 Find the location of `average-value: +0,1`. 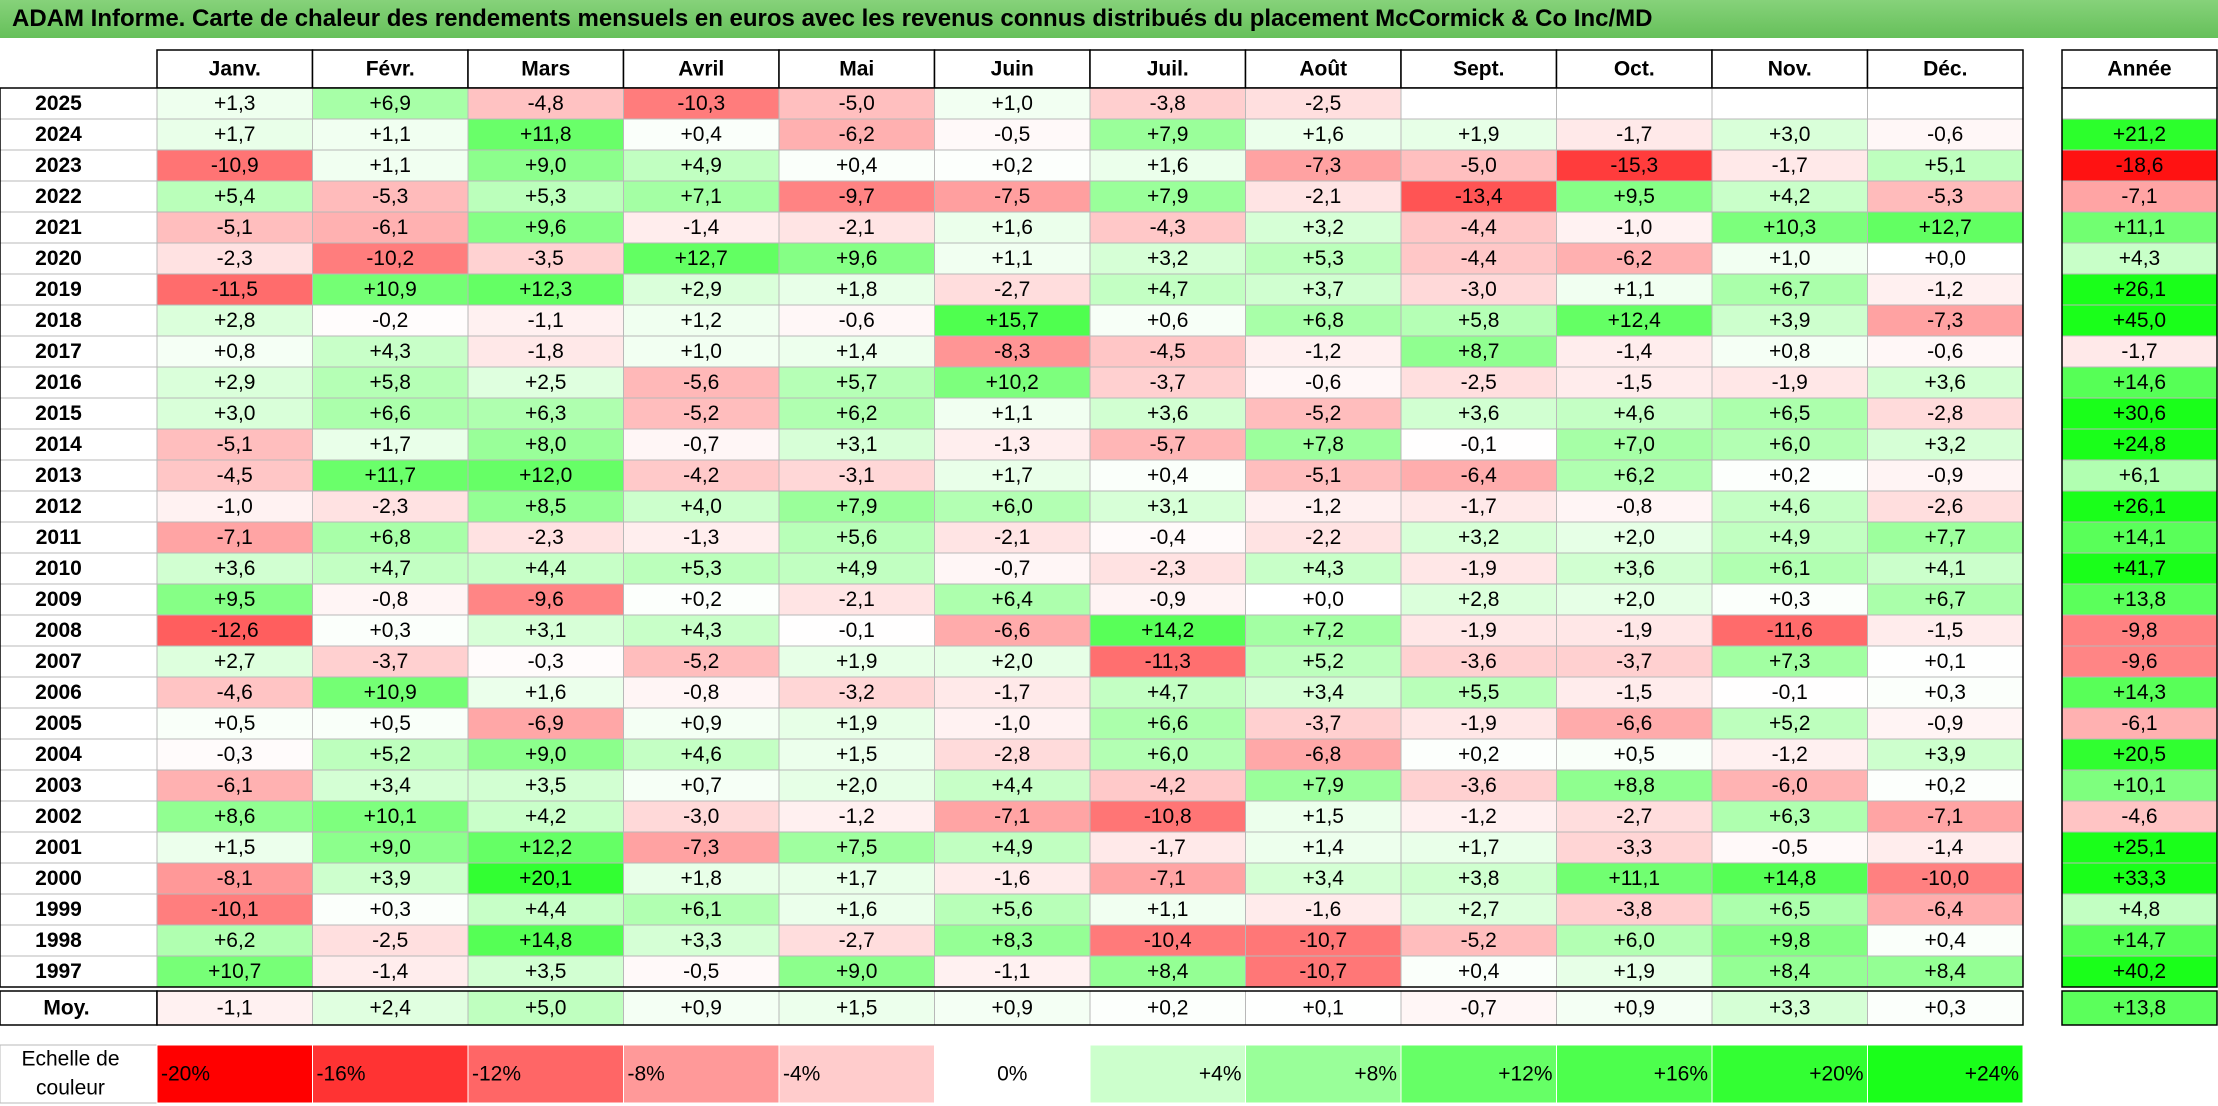

average-value: +0,1 is located at coordinates (1323, 1008).